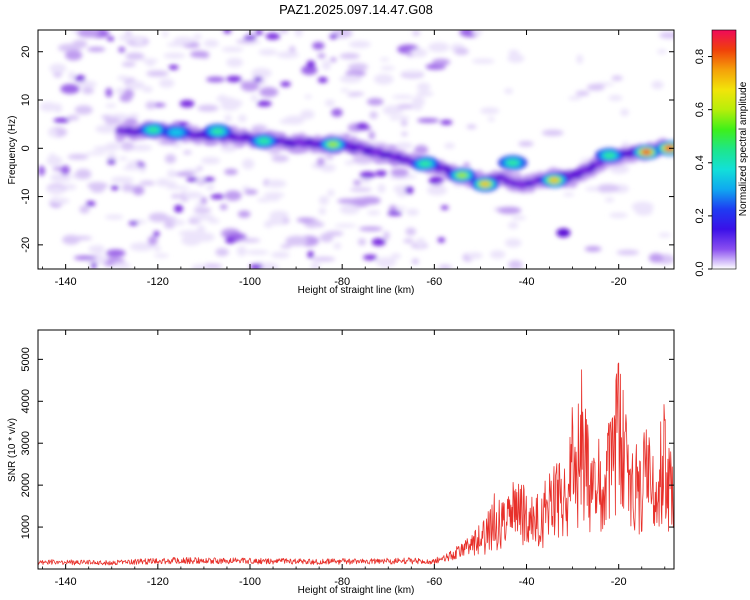 This screenshot has width=750, height=600. Describe the element at coordinates (26, 100) in the screenshot. I see `spectrogram-y-tick-label: 10` at that location.